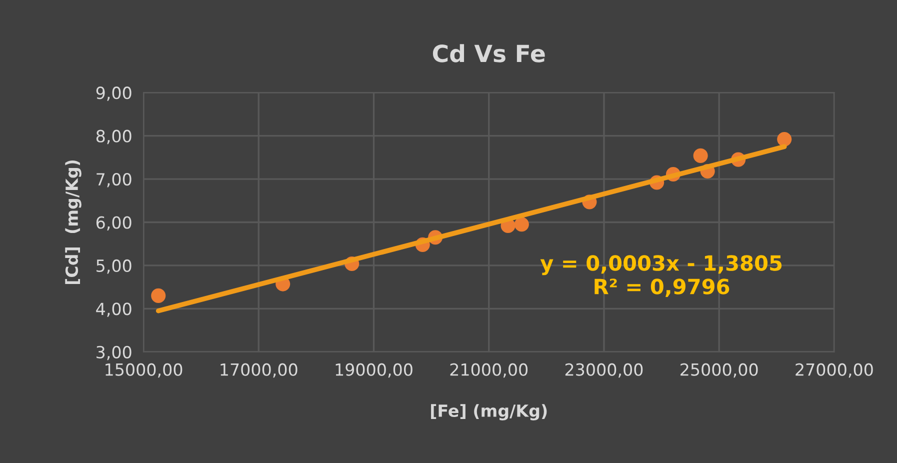 The width and height of the screenshot is (897, 463). I want to click on x-tick-label: 15000,00, so click(144, 370).